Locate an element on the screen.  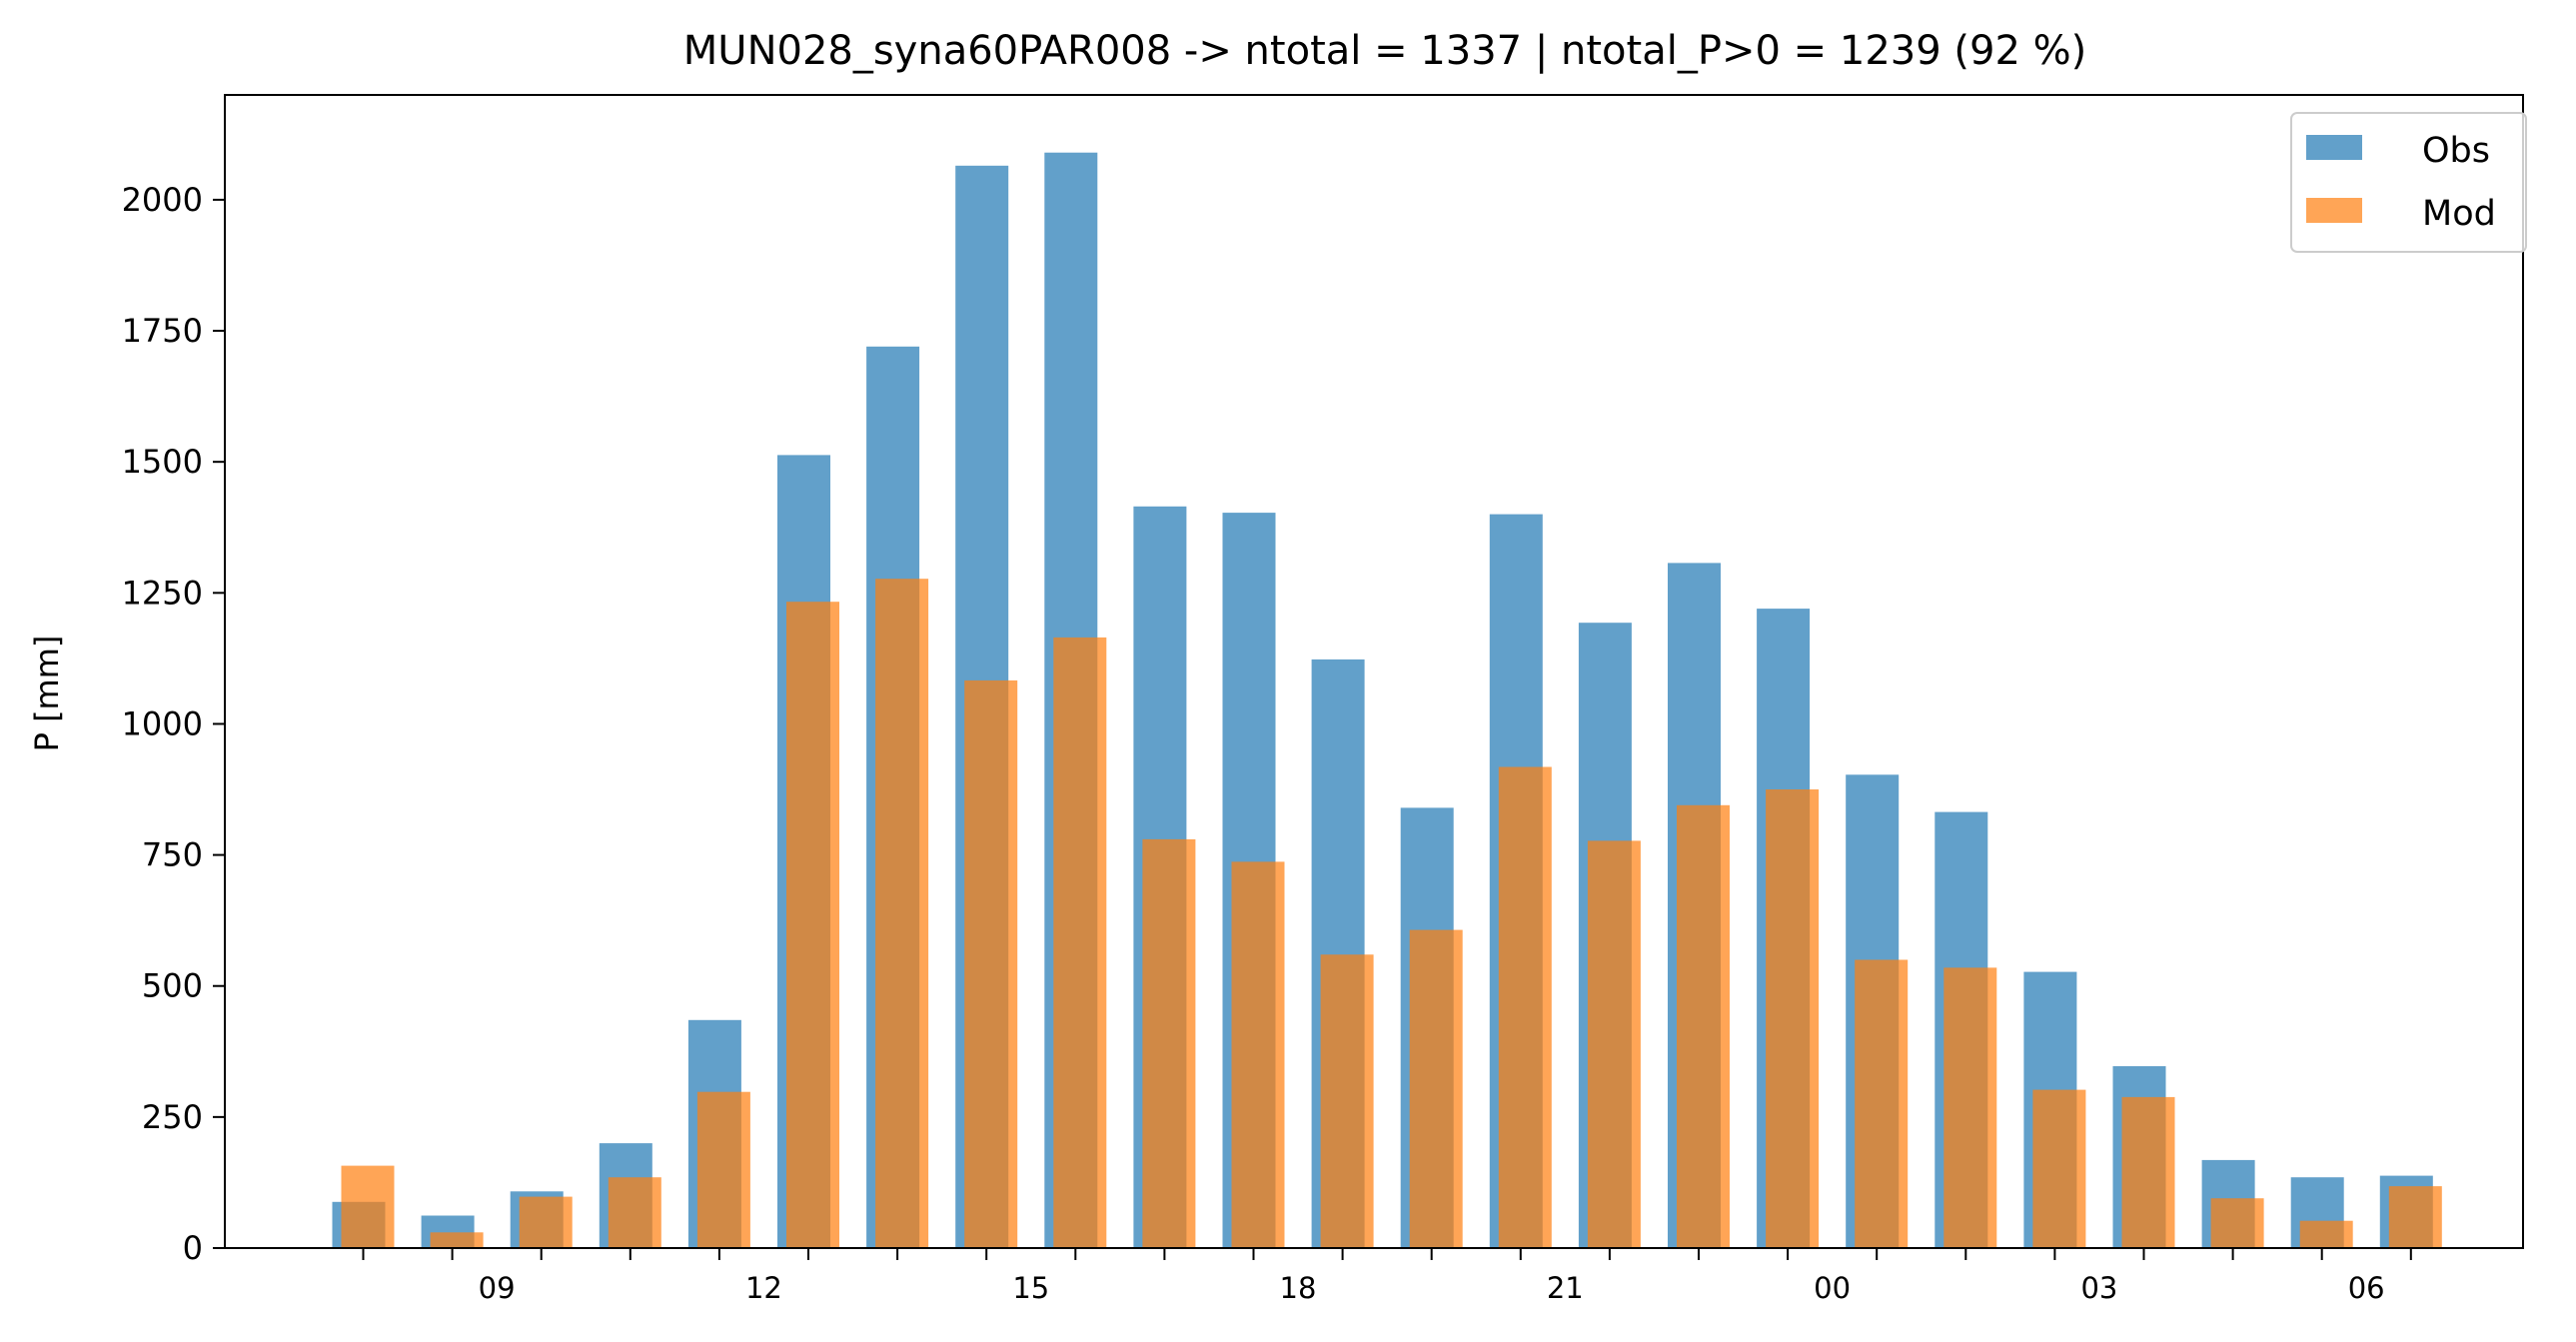
y-tick-label-1750: 1750 is located at coordinates (162, 331).